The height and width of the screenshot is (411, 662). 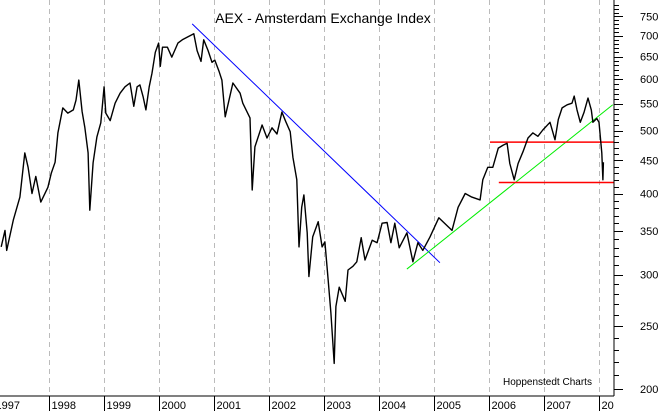 I want to click on x-tick-label: 2001, so click(x=229, y=405).